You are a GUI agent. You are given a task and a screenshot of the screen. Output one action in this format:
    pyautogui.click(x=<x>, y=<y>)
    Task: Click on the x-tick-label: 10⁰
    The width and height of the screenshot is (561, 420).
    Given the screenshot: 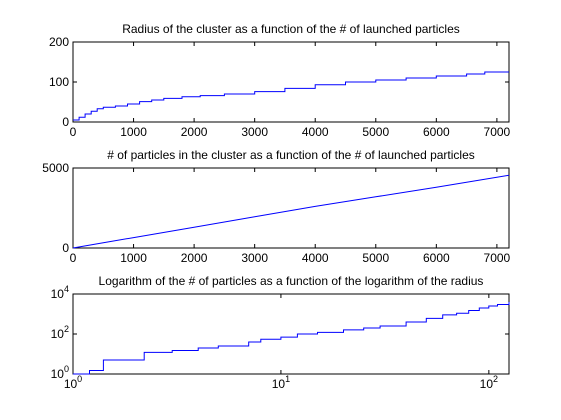 What is the action you would take?
    pyautogui.click(x=73, y=382)
    